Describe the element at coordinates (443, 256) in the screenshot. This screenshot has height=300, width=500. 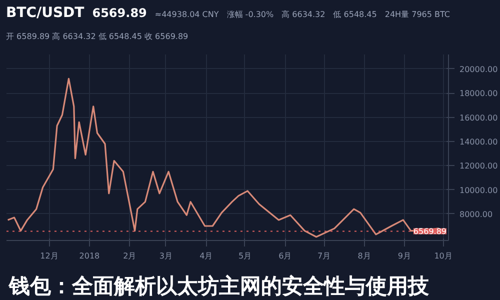
I see `x-tick-label: 10月` at that location.